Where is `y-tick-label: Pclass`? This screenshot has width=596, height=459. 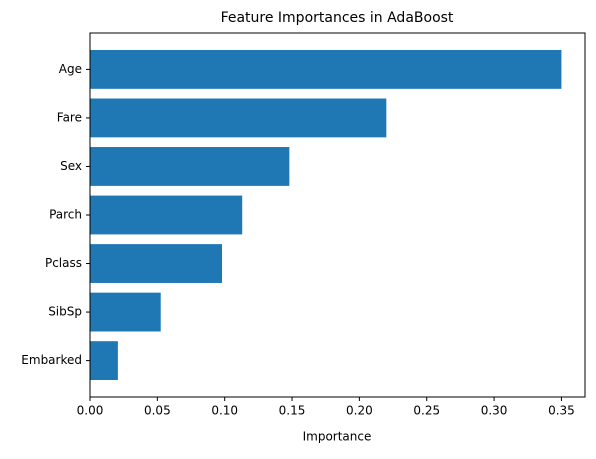 y-tick-label: Pclass is located at coordinates (63, 263).